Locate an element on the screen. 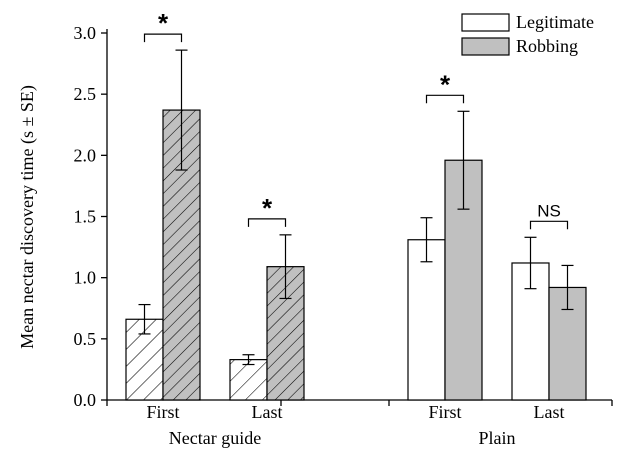 The height and width of the screenshot is (452, 629). y-tick-label: 0.5 is located at coordinates (85, 339).